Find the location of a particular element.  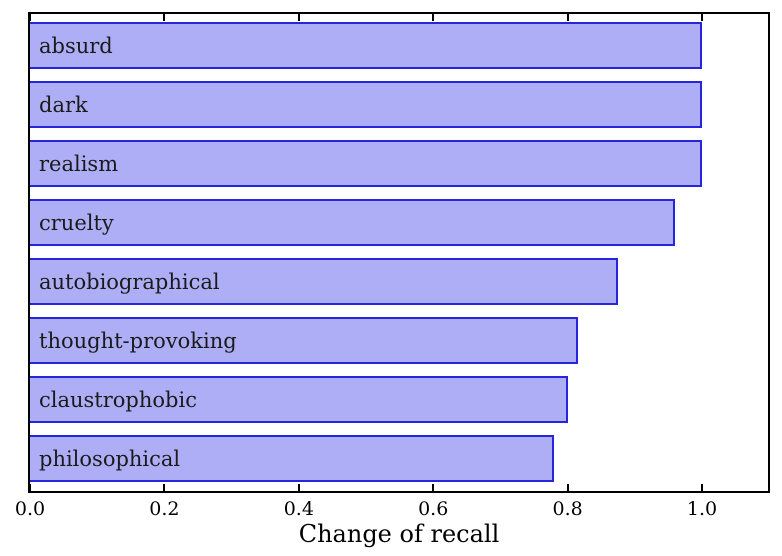

x-axis-label: Change of recall is located at coordinates (399, 534).